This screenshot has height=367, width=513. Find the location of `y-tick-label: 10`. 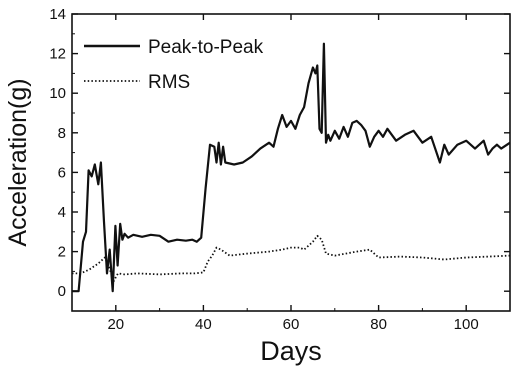

y-tick-label: 10 is located at coordinates (57, 93).